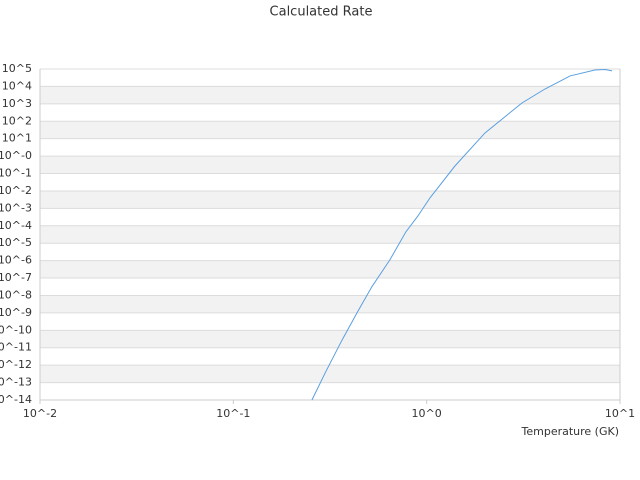 The height and width of the screenshot is (480, 640). I want to click on x-tick-label: 10^0, so click(427, 413).